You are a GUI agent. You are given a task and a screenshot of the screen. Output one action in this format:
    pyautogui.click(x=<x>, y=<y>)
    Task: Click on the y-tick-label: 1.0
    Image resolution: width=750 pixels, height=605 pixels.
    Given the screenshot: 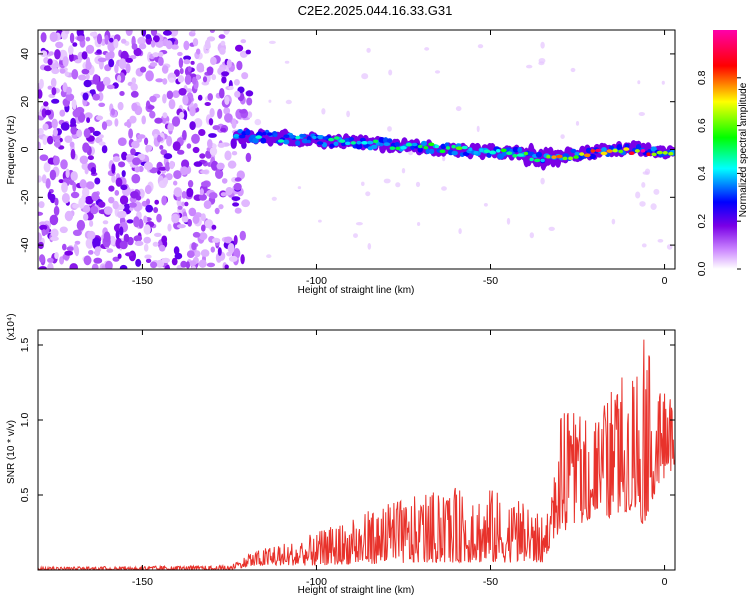 What is the action you would take?
    pyautogui.click(x=25, y=420)
    